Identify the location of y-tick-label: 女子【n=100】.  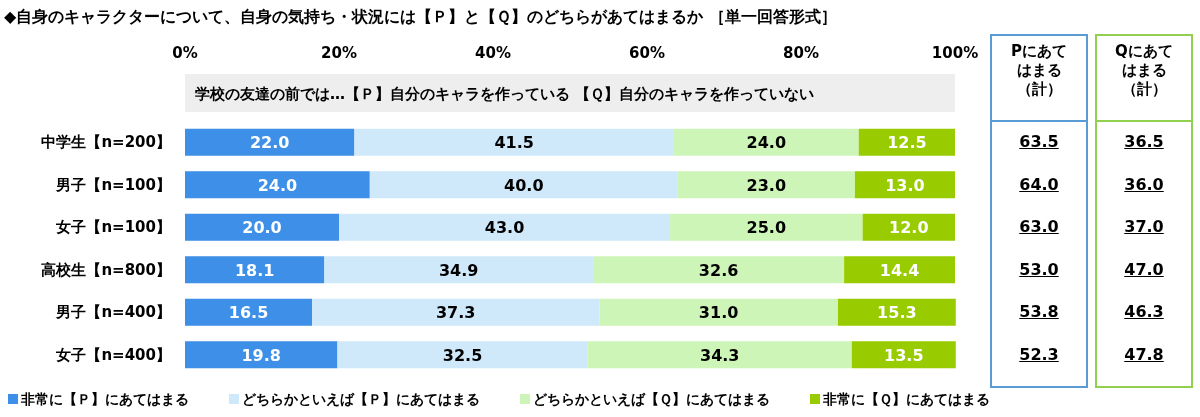
(113, 227).